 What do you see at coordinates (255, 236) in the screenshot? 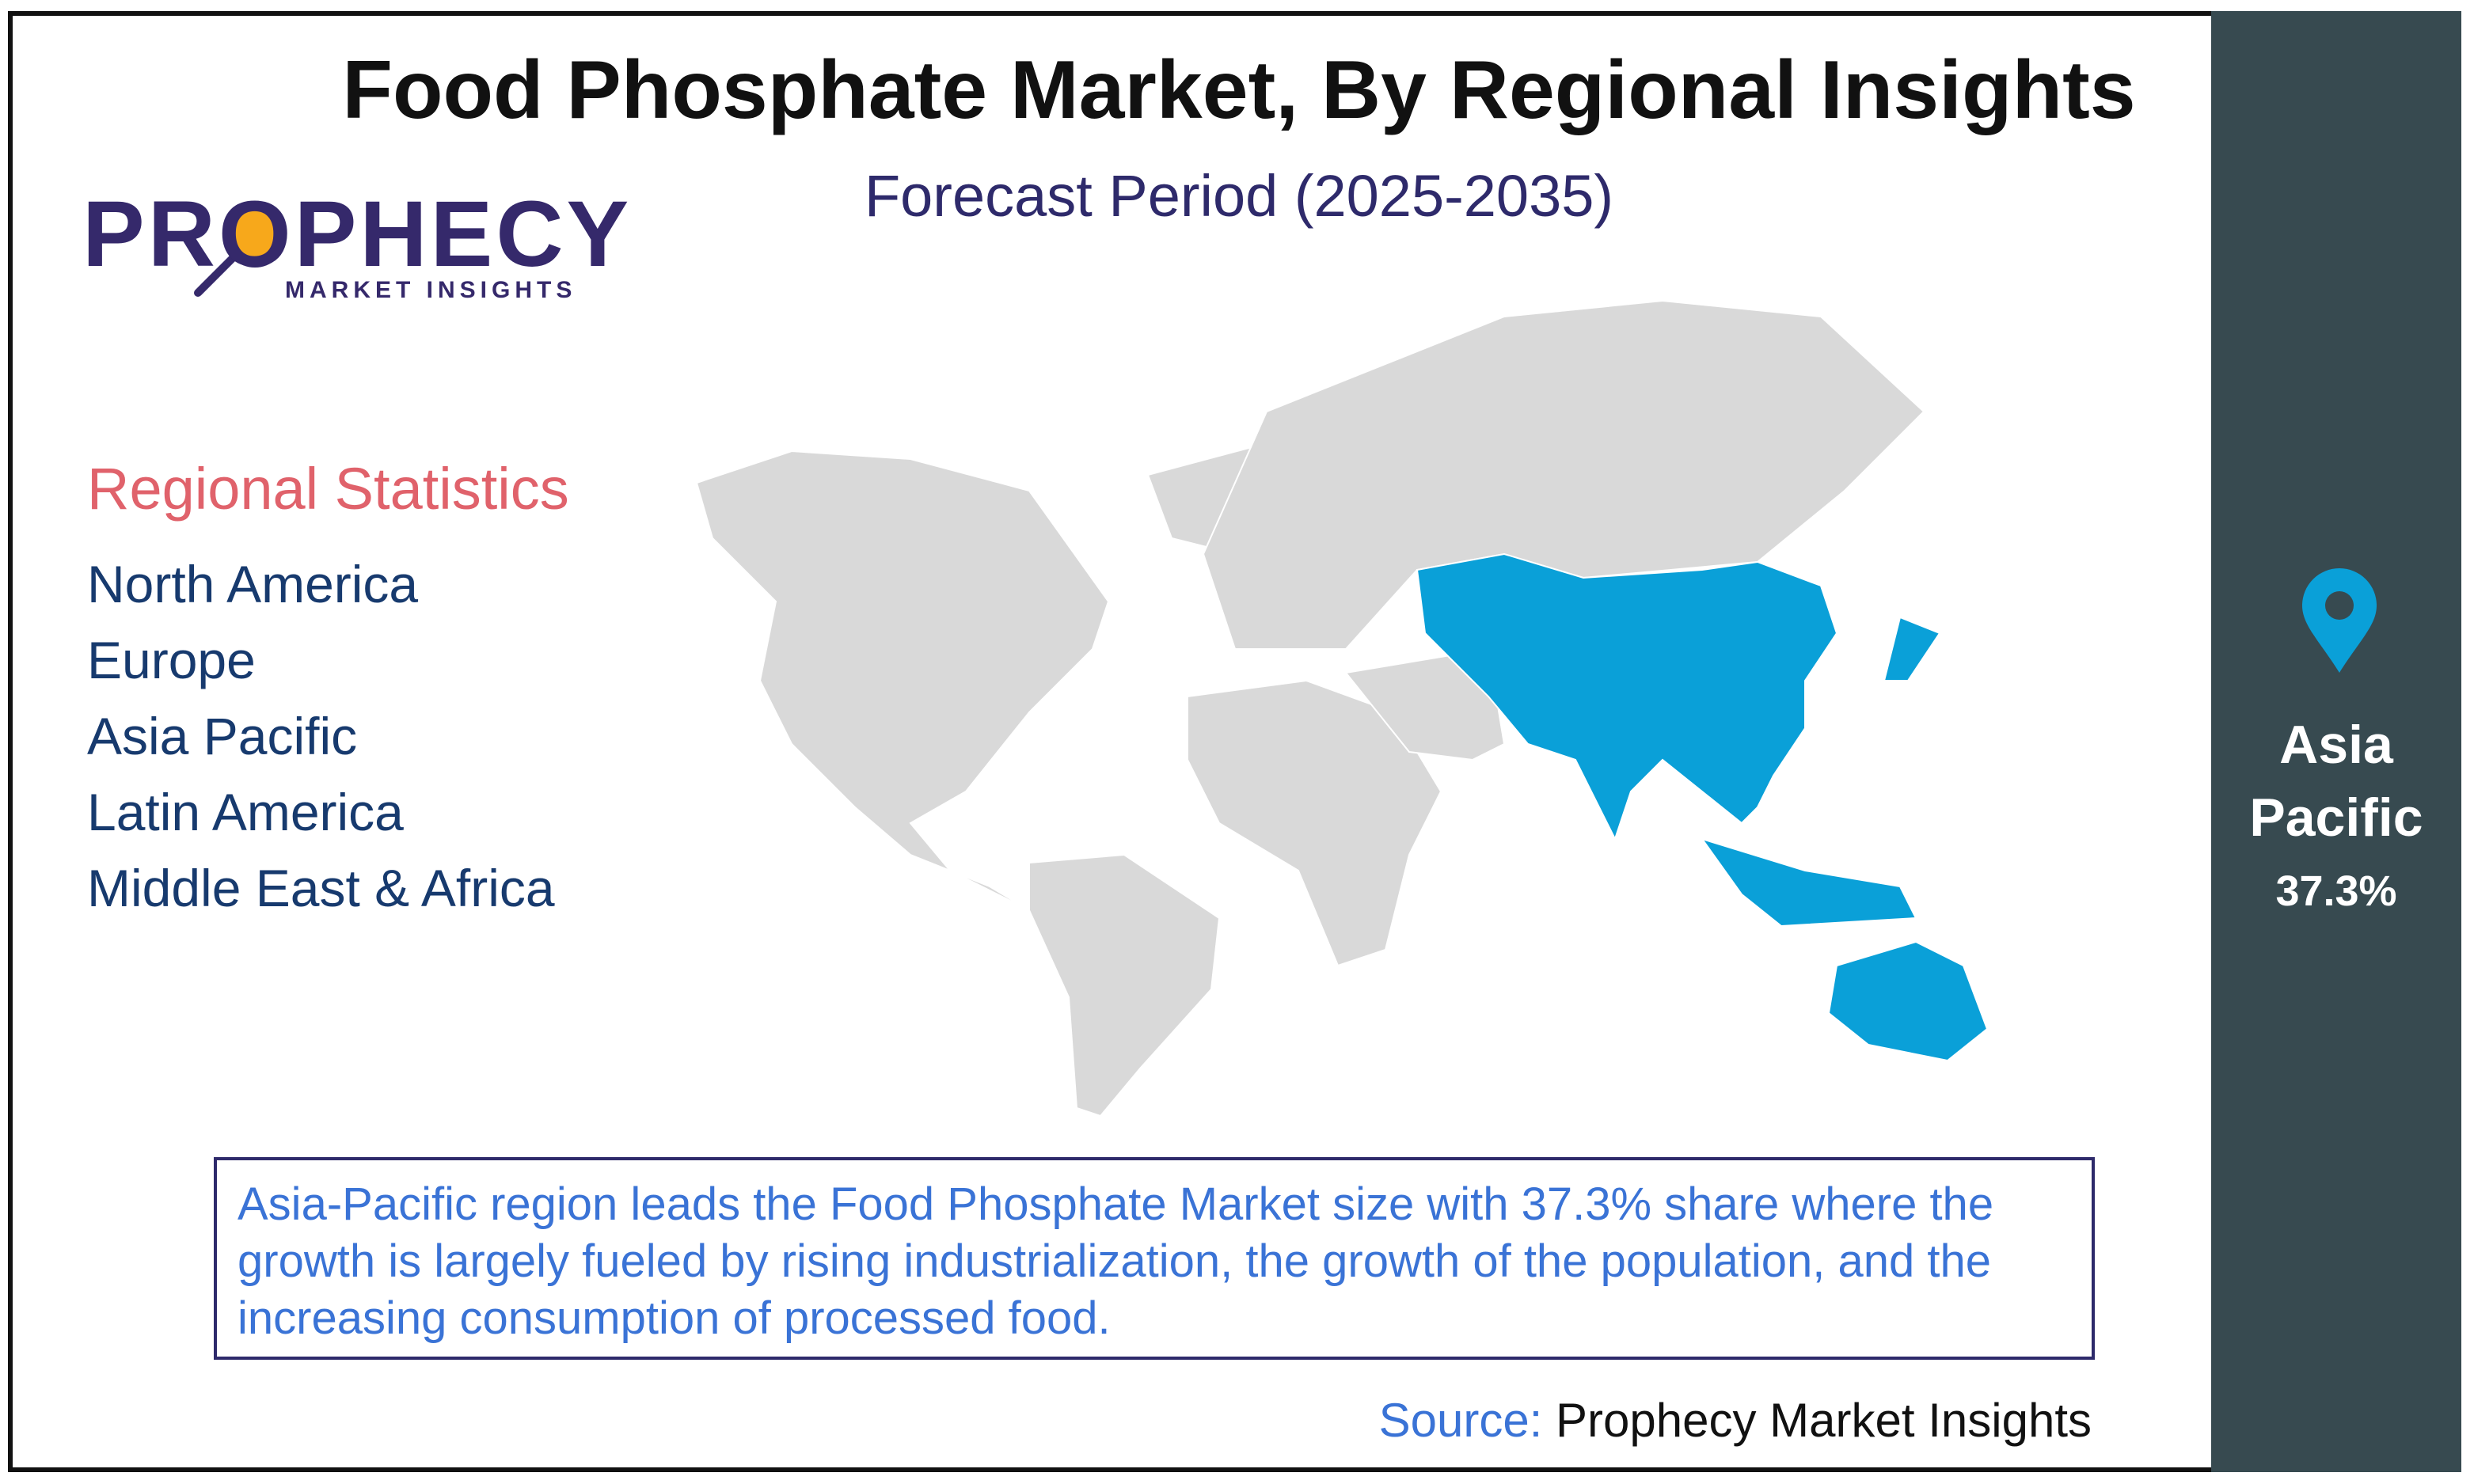
I see `magnifier-lens` at bounding box center [255, 236].